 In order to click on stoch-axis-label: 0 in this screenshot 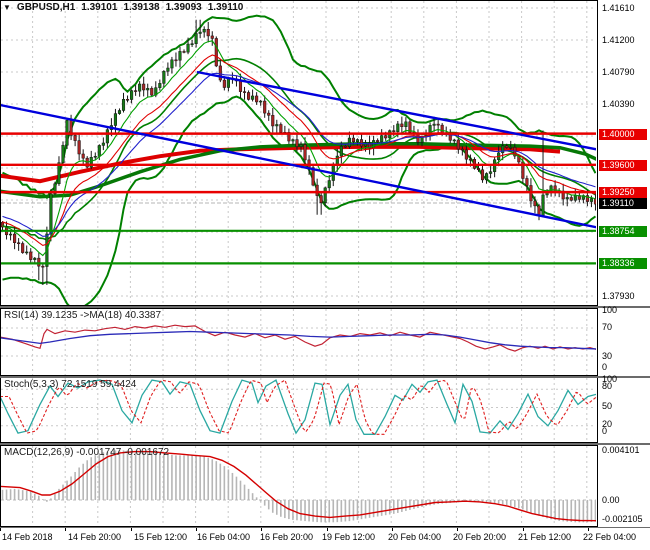, I will do `click(605, 431)`.